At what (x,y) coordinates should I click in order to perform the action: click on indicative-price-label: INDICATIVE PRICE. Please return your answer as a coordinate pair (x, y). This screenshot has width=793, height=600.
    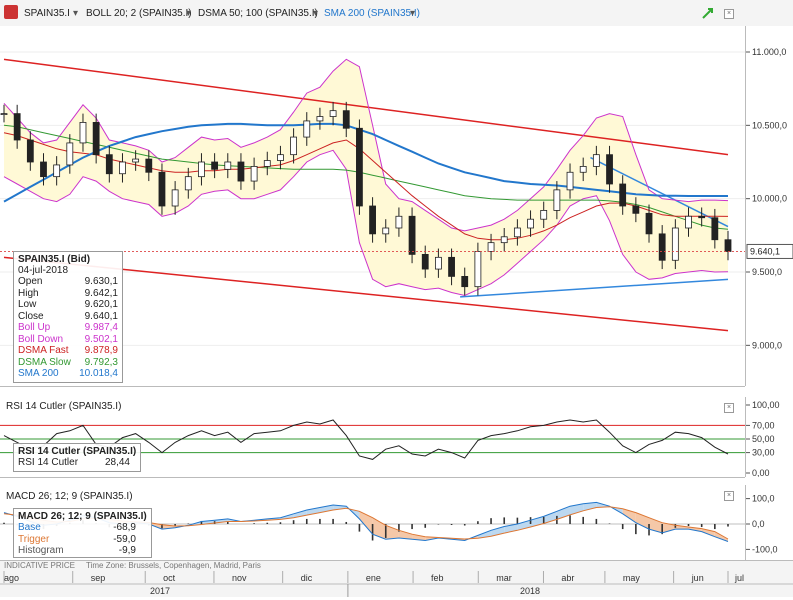
    Looking at the image, I should click on (39, 565).